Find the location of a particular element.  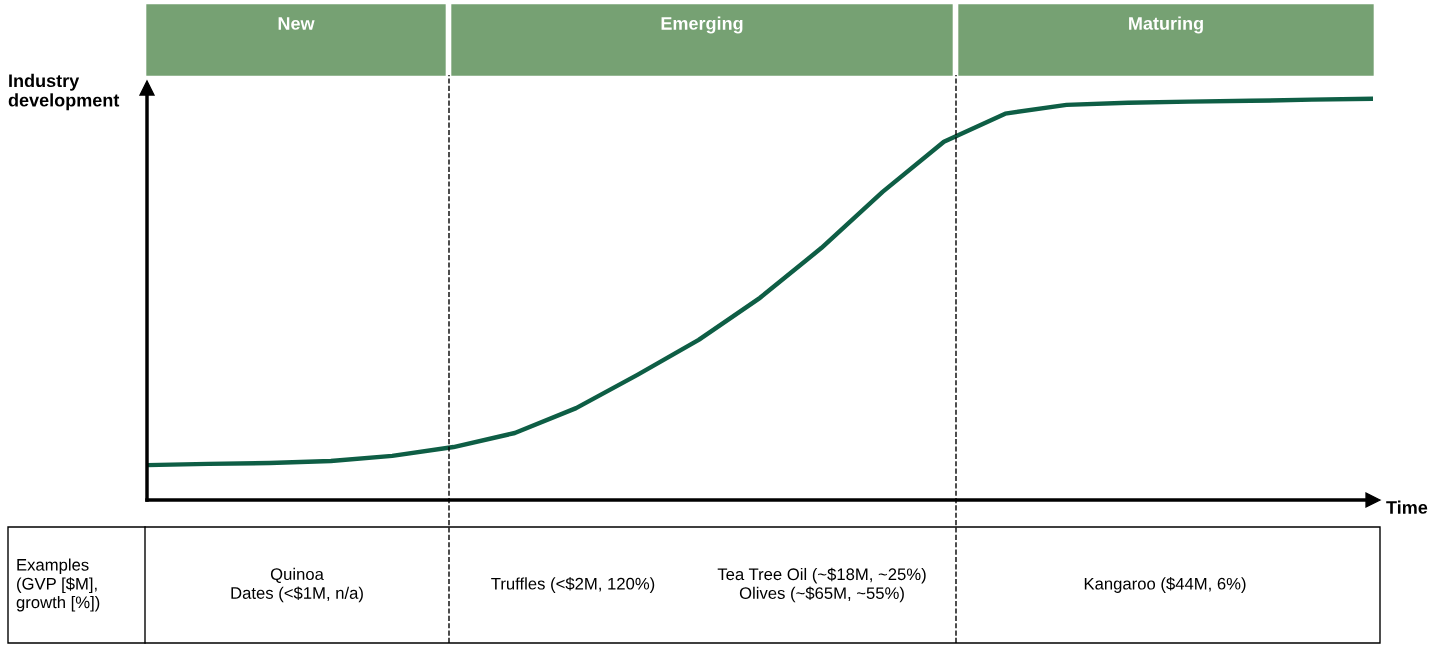

text: Tea Tree Oil (~$18M, ~25%) Olives (~$65M, ~55%) is located at coordinates (821, 585).